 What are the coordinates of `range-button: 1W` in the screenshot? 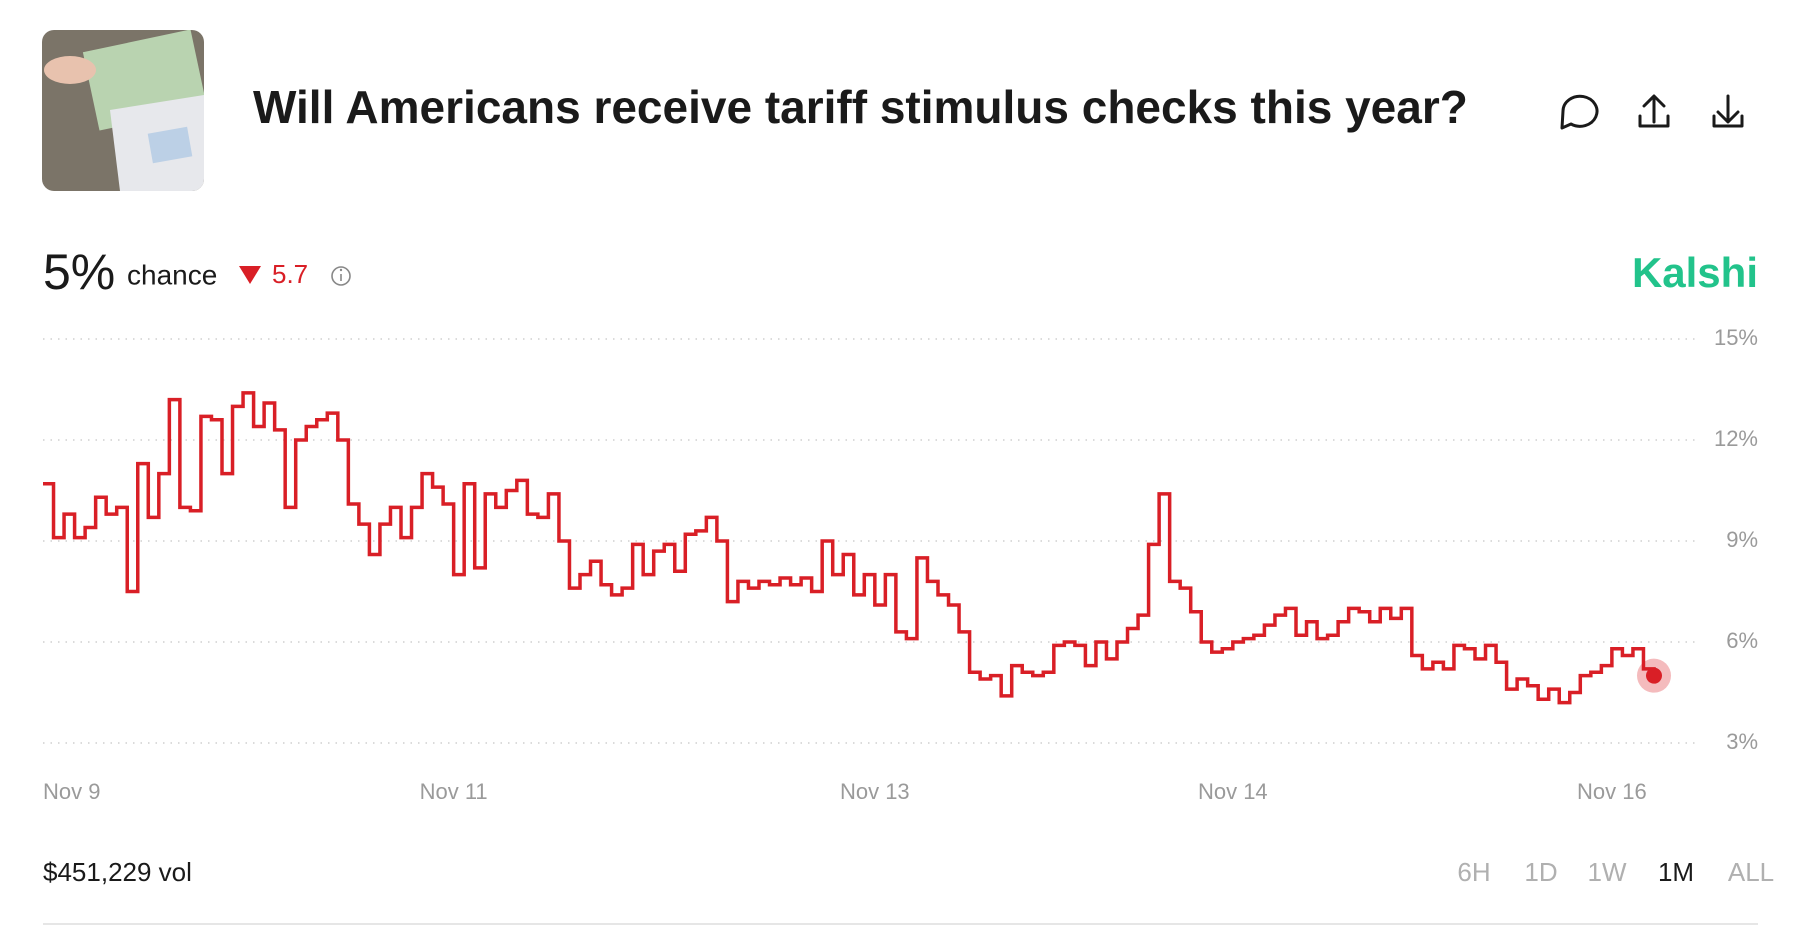 It's located at (1607, 872).